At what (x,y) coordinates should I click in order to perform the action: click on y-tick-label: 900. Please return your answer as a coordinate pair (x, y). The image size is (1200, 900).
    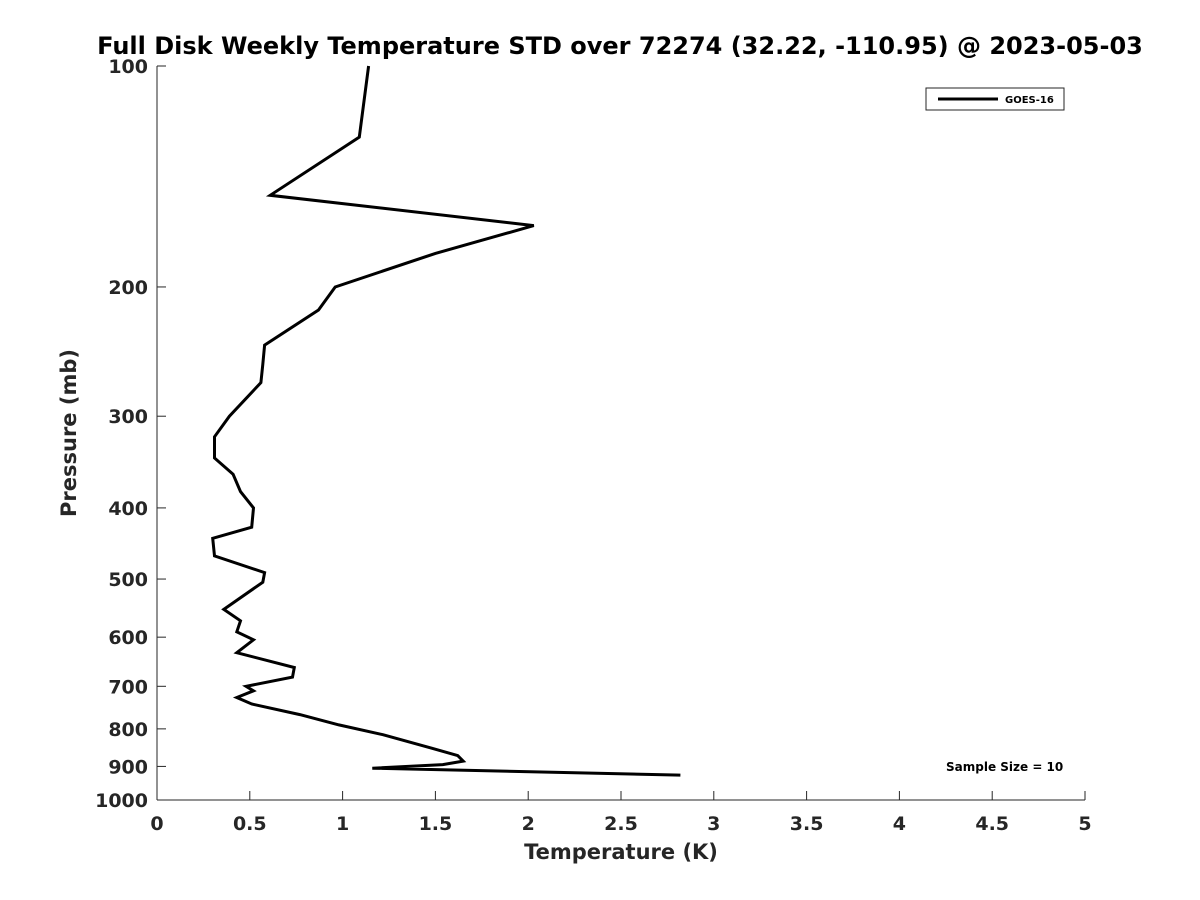
    Looking at the image, I should click on (128, 767).